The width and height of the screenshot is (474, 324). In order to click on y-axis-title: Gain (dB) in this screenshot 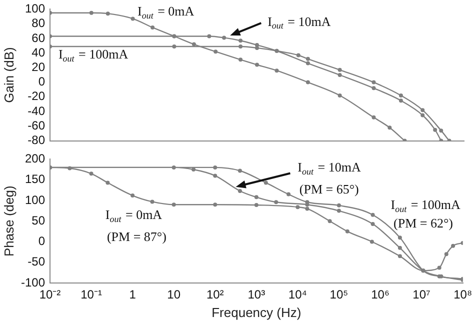, I will do `click(8, 75)`.